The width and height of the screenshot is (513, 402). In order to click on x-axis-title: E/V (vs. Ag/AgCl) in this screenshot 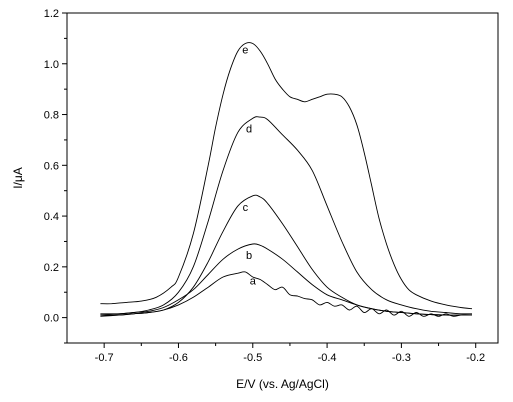, I will do `click(282, 384)`.